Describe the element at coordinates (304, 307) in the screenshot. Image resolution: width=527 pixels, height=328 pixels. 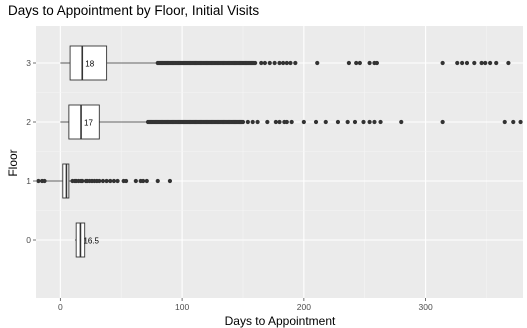
I see `x-tick-label: 200` at that location.